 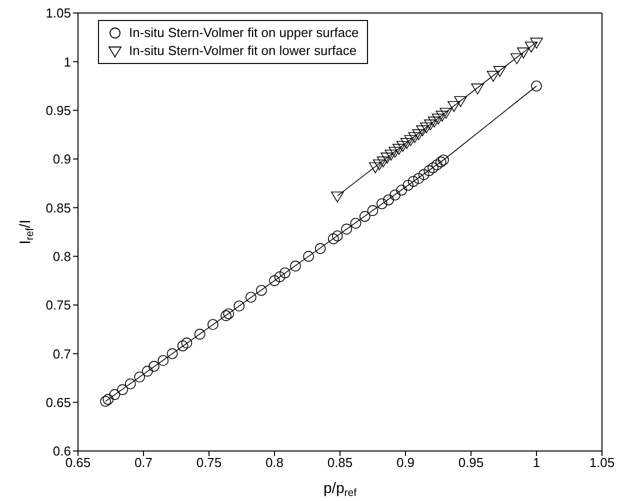 What do you see at coordinates (209, 462) in the screenshot?
I see `x-tick-label: 0.75` at bounding box center [209, 462].